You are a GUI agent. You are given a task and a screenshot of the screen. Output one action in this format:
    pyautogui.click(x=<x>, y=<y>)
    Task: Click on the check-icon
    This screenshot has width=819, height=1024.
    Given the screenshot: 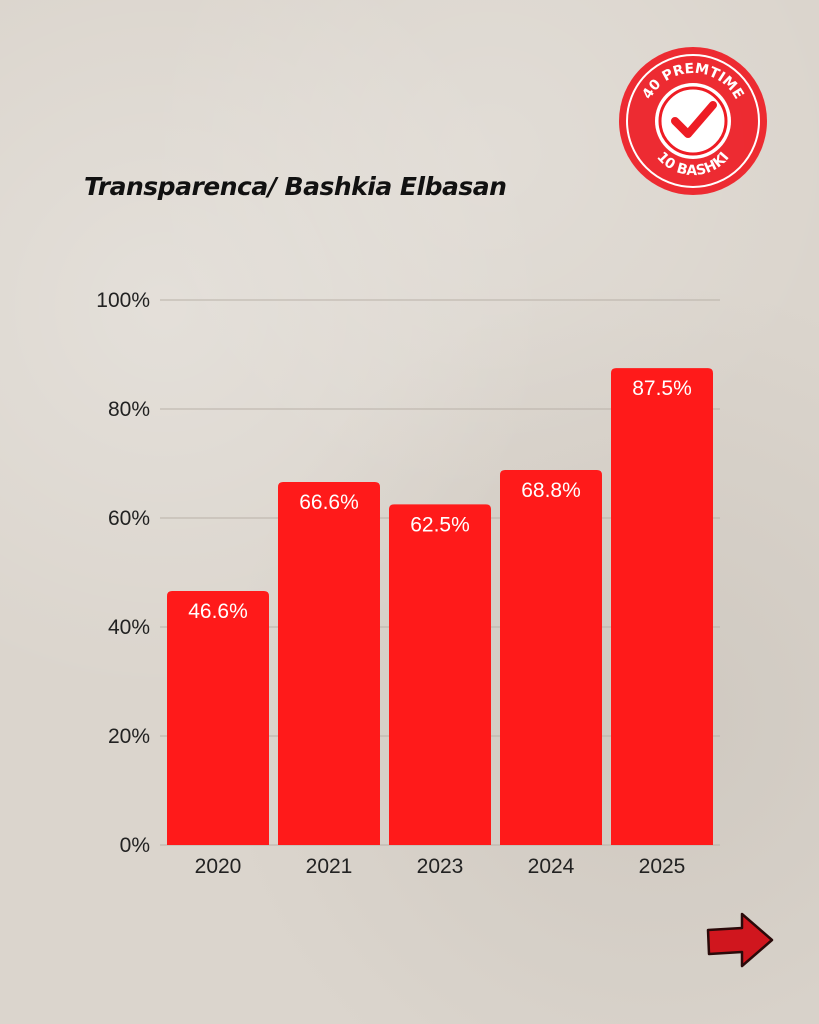 What is the action you would take?
    pyautogui.click(x=694, y=119)
    